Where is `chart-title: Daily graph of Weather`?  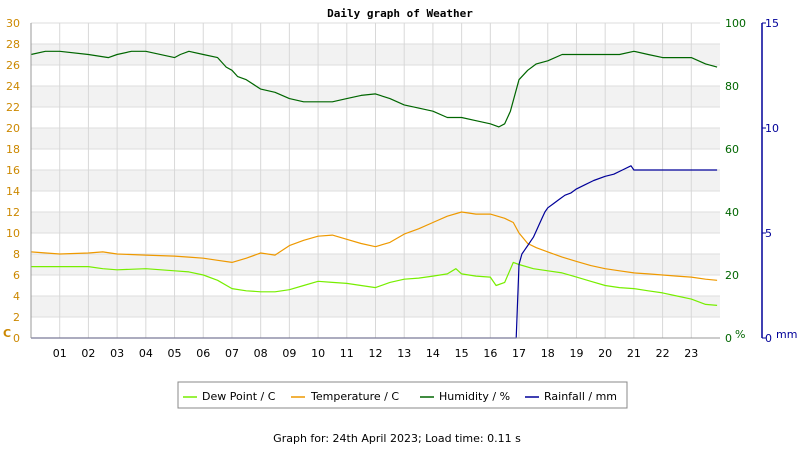 chart-title: Daily graph of Weather is located at coordinates (400, 13).